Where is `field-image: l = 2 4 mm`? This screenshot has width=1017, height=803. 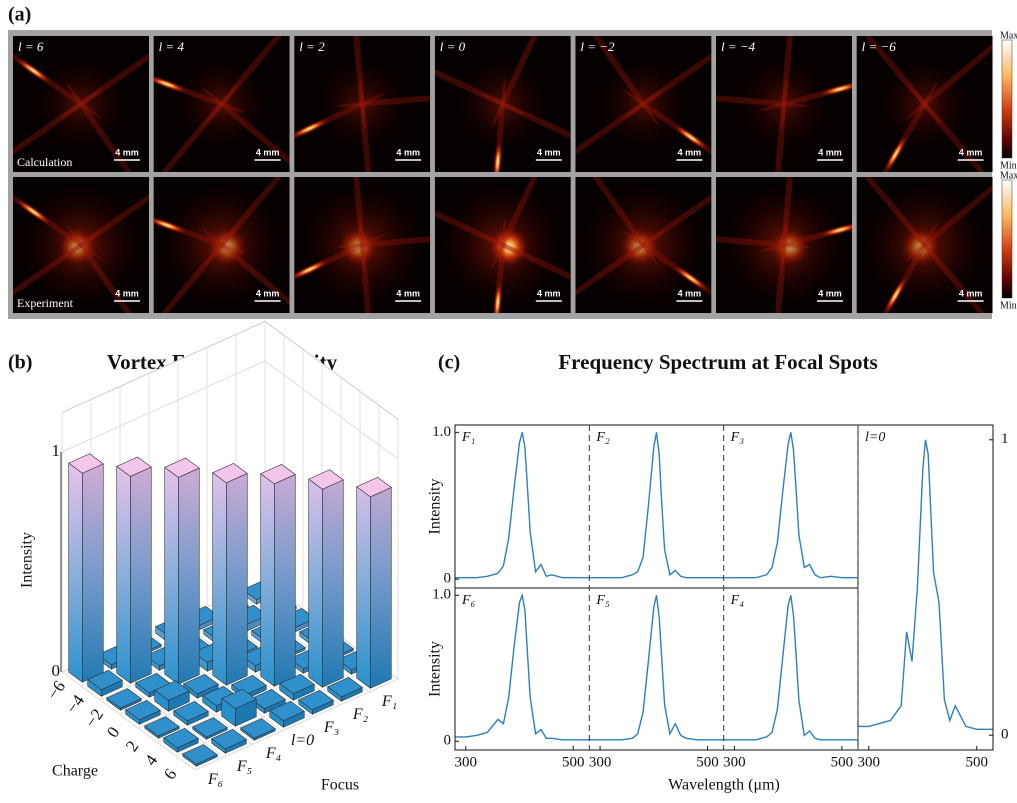
field-image: l = 2 4 mm is located at coordinates (362, 104).